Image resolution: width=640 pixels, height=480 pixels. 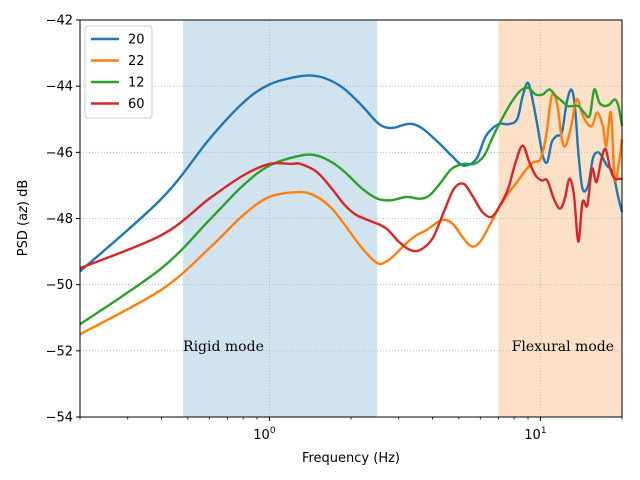 What do you see at coordinates (136, 104) in the screenshot?
I see `legend-label-60: 60` at bounding box center [136, 104].